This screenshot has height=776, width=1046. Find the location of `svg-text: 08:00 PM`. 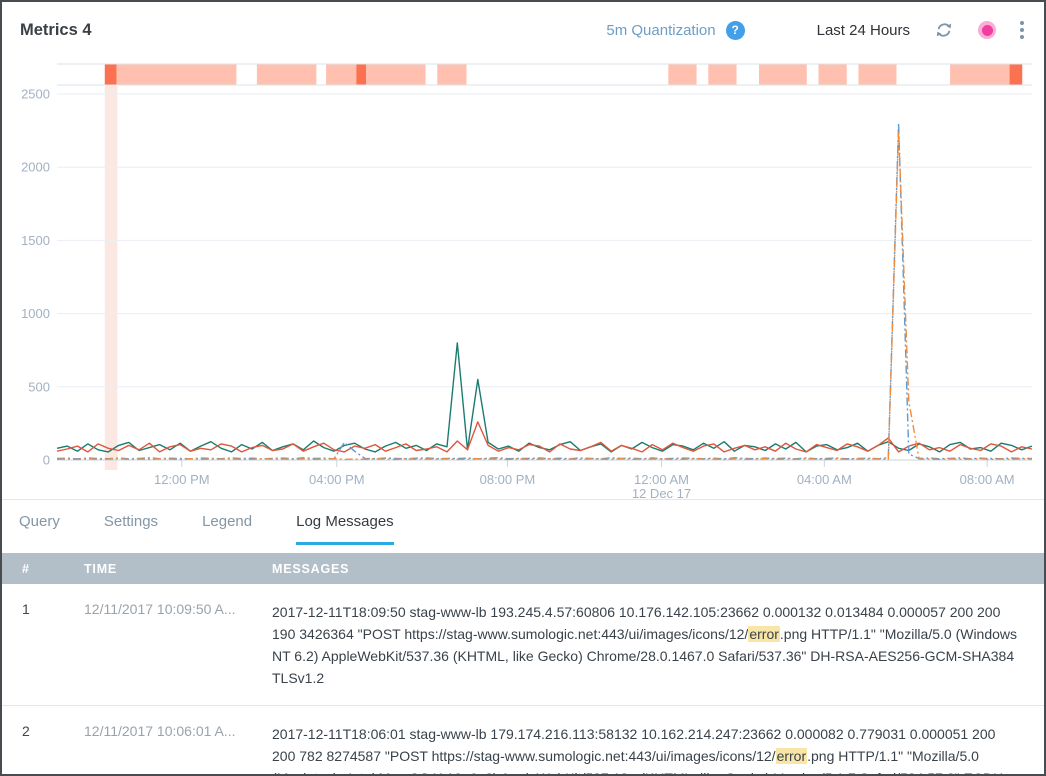

svg-text: 08:00 PM is located at coordinates (508, 479).